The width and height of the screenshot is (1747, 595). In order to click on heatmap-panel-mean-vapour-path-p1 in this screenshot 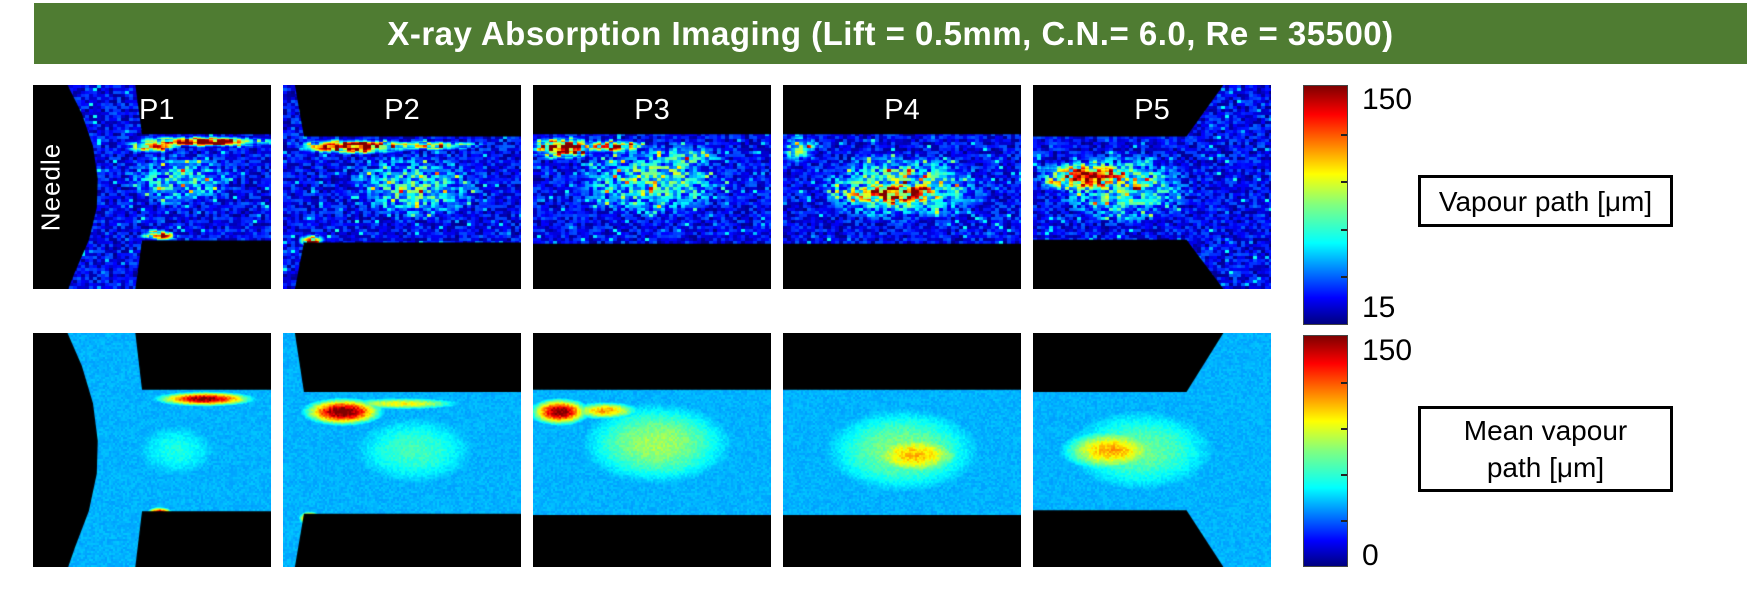, I will do `click(152, 450)`.